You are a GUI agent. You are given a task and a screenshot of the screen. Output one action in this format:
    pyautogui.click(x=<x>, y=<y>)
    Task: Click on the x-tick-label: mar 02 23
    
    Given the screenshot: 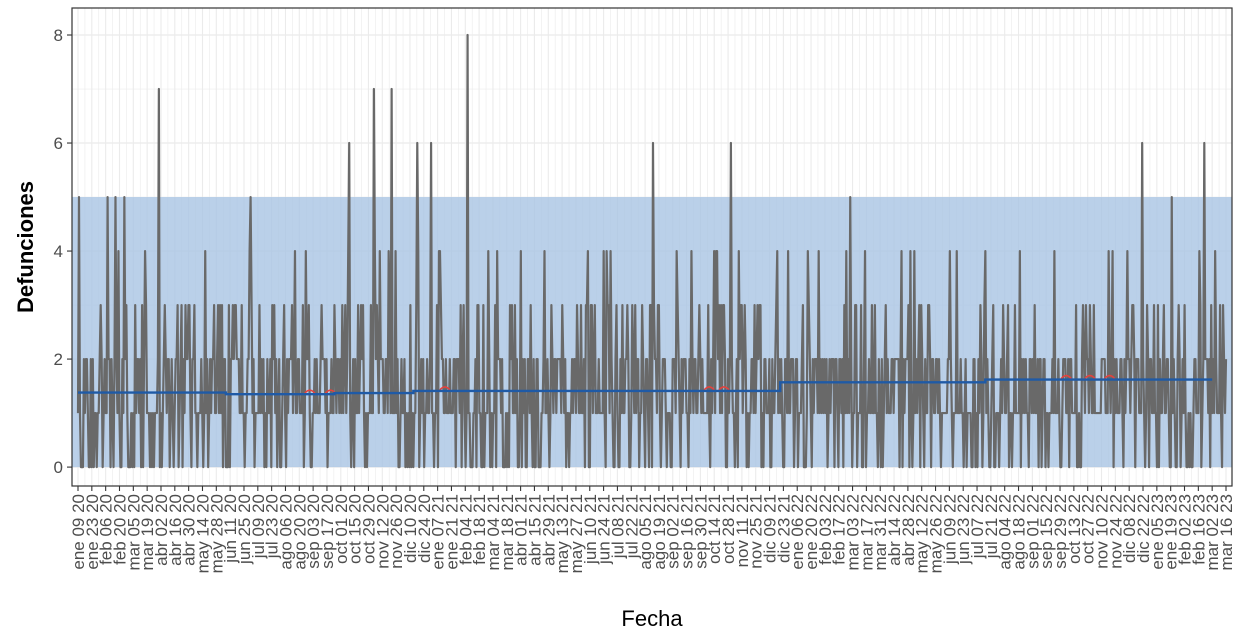 What is the action you would take?
    pyautogui.click(x=1212, y=532)
    